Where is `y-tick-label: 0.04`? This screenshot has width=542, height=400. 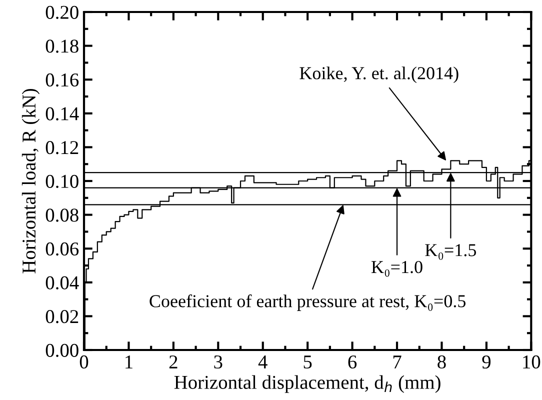 y-tick-label: 0.04 is located at coordinates (62, 283).